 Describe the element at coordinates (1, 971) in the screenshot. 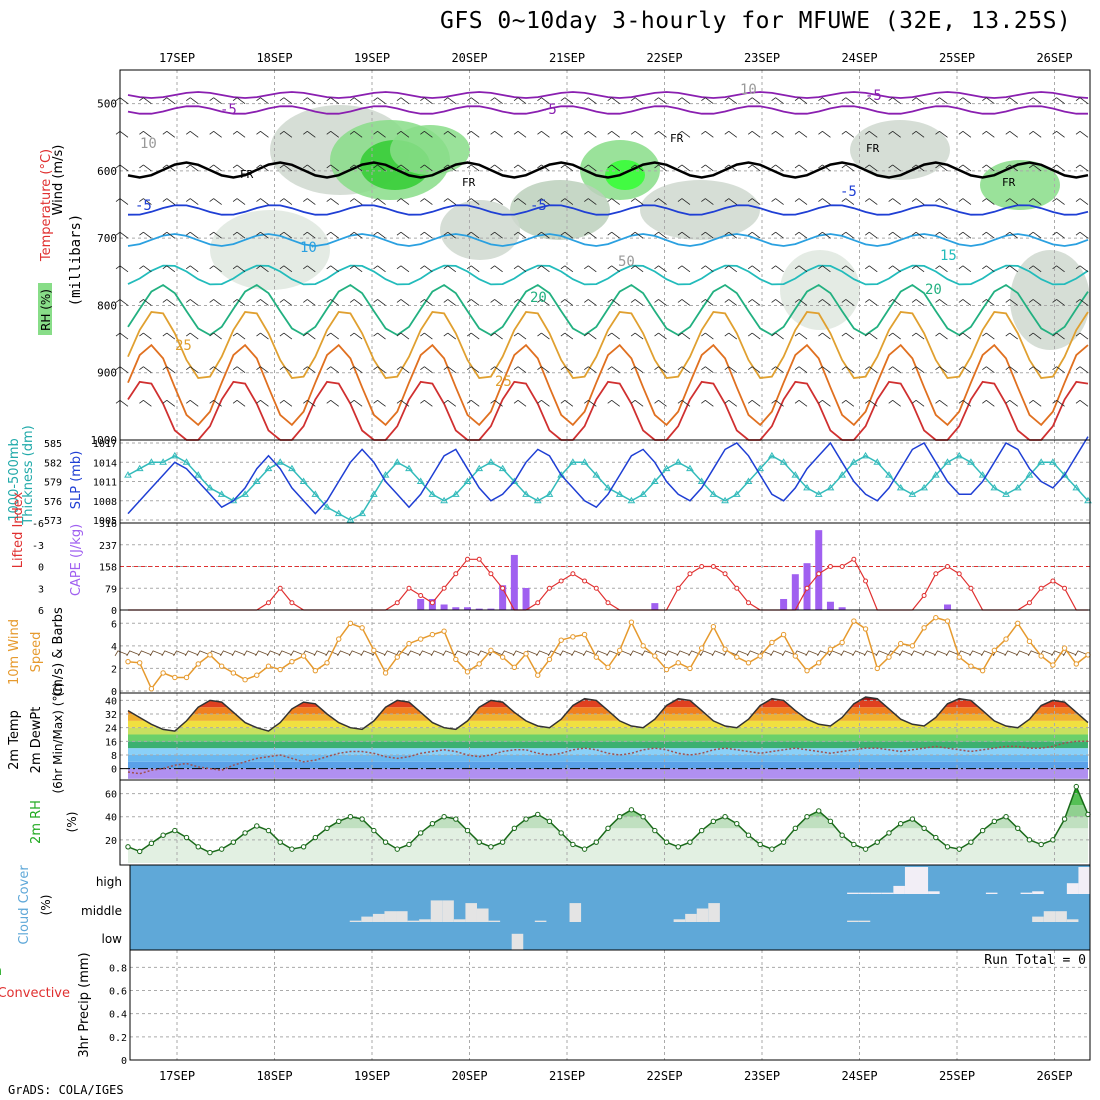

I see `left-label-total-rain: tal / Rain` at that location.